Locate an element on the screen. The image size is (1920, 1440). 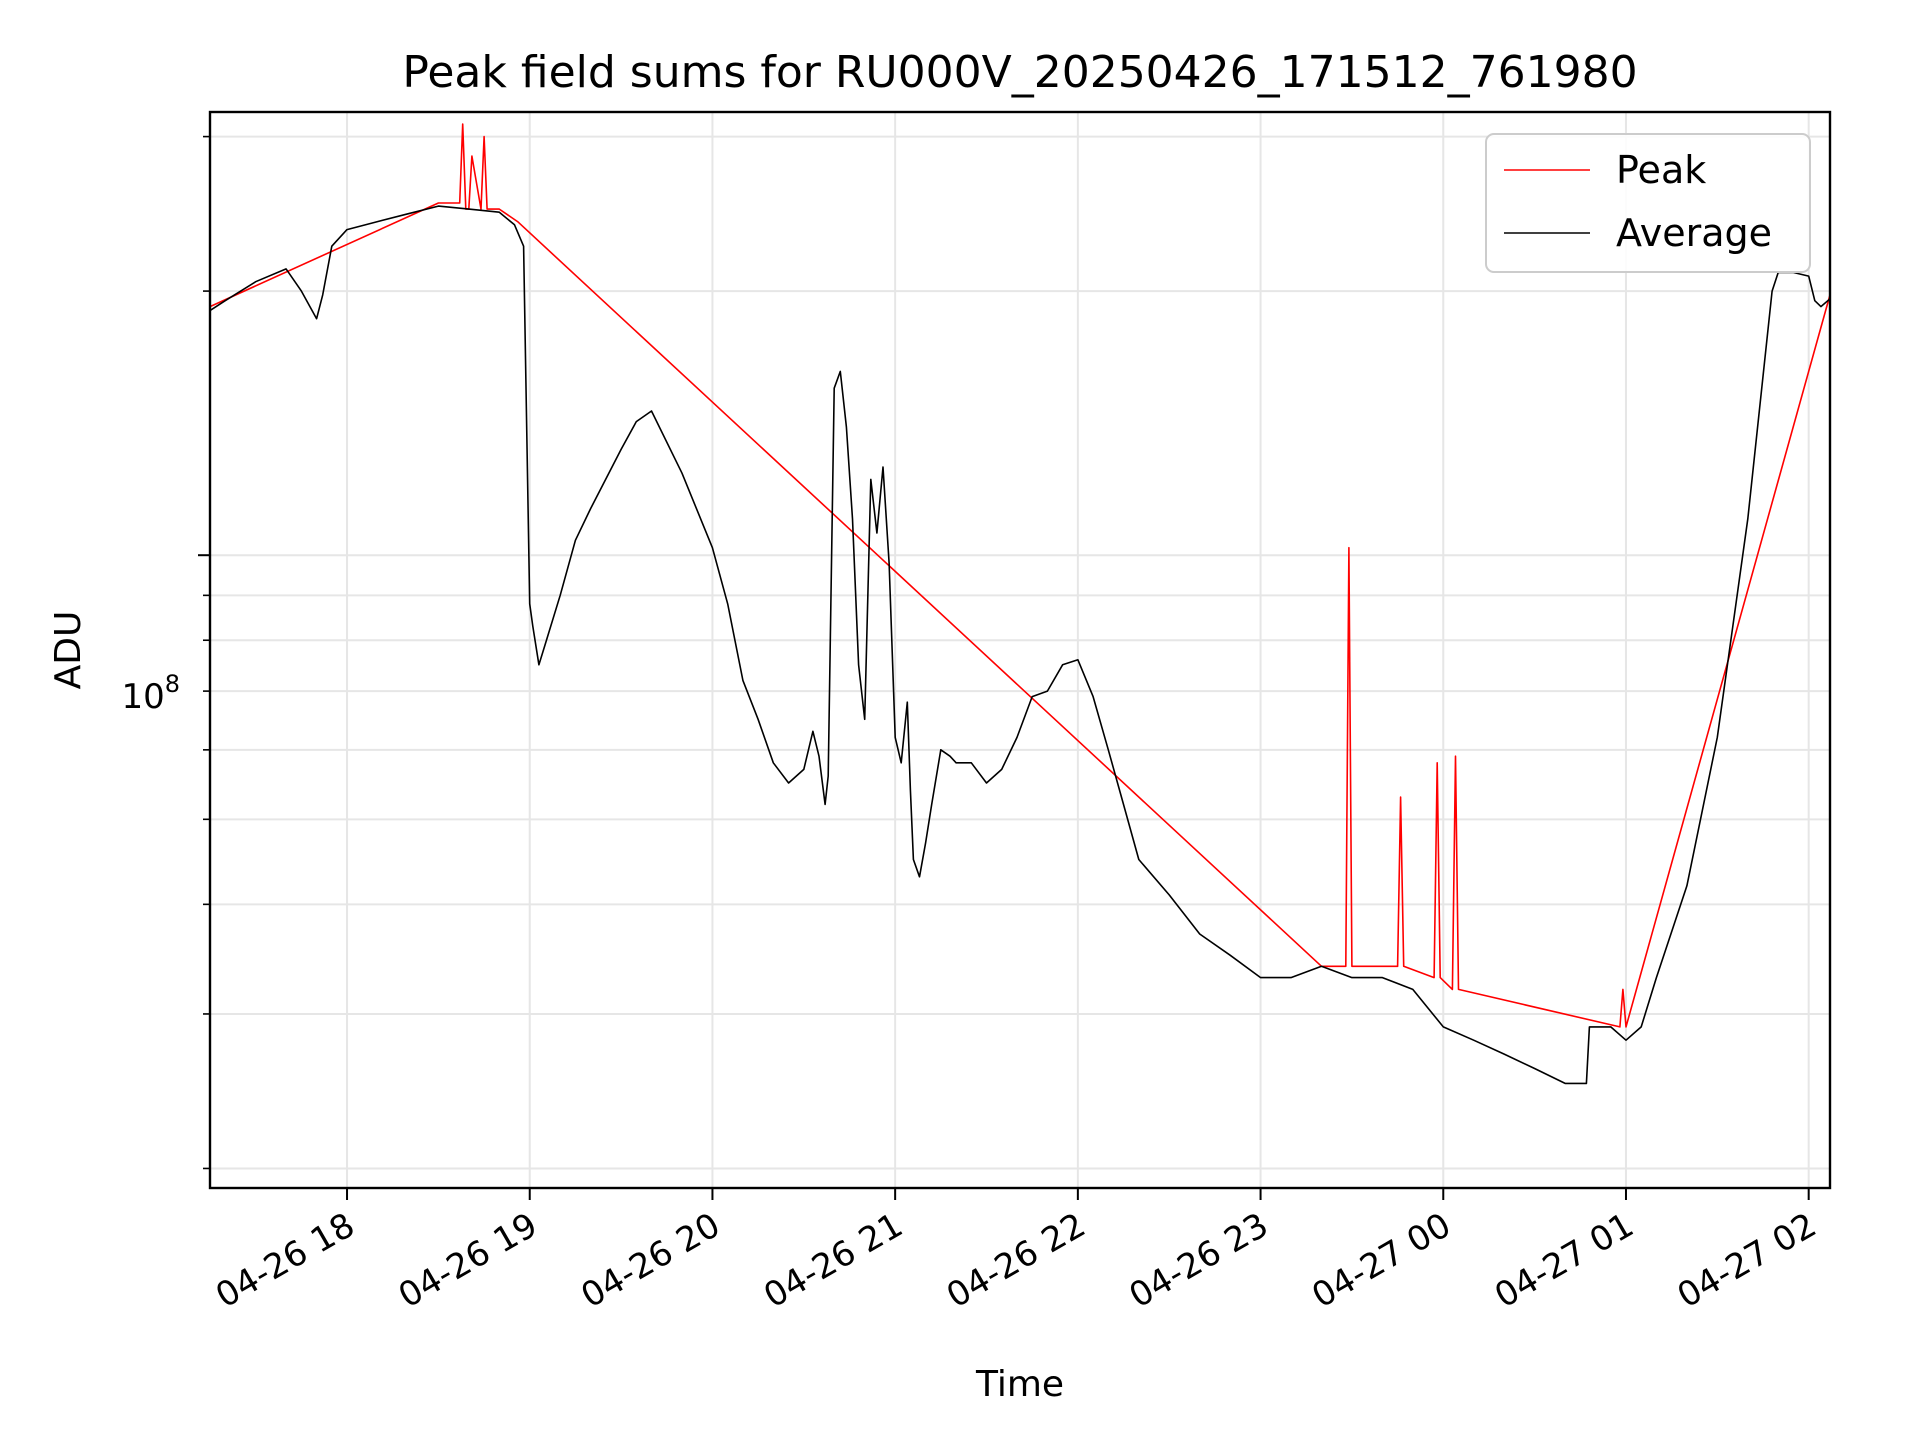
legend: Peak Average is located at coordinates (1648, 203).